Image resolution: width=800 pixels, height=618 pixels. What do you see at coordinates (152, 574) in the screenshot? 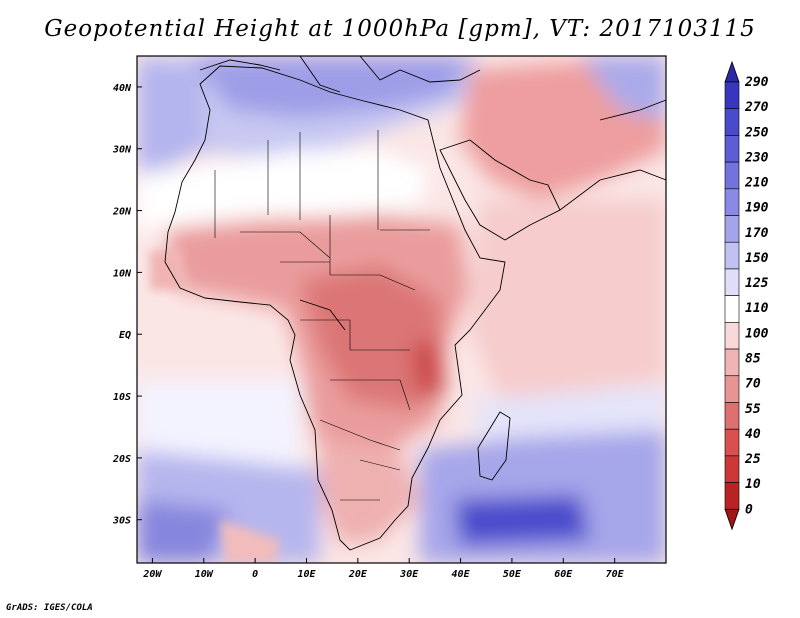
I see `x-tick-label: 20W` at bounding box center [152, 574].